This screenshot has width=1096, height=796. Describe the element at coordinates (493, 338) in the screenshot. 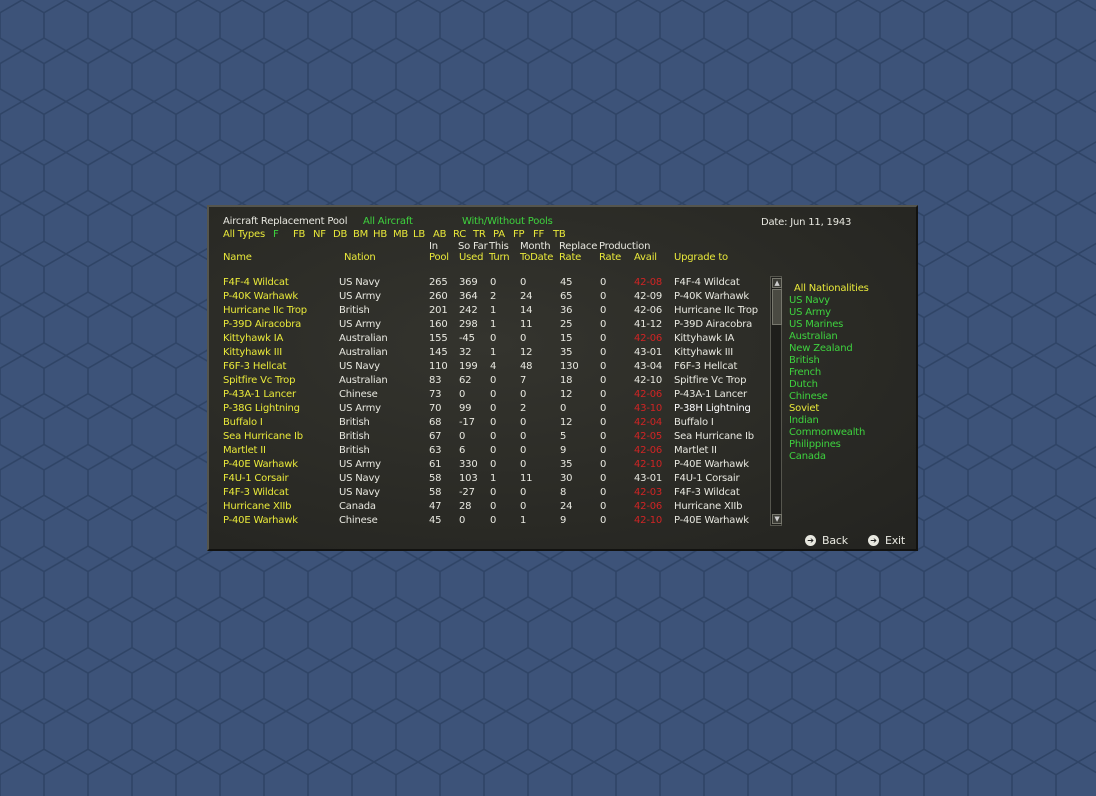

I see `cell-turn: 0` at that location.